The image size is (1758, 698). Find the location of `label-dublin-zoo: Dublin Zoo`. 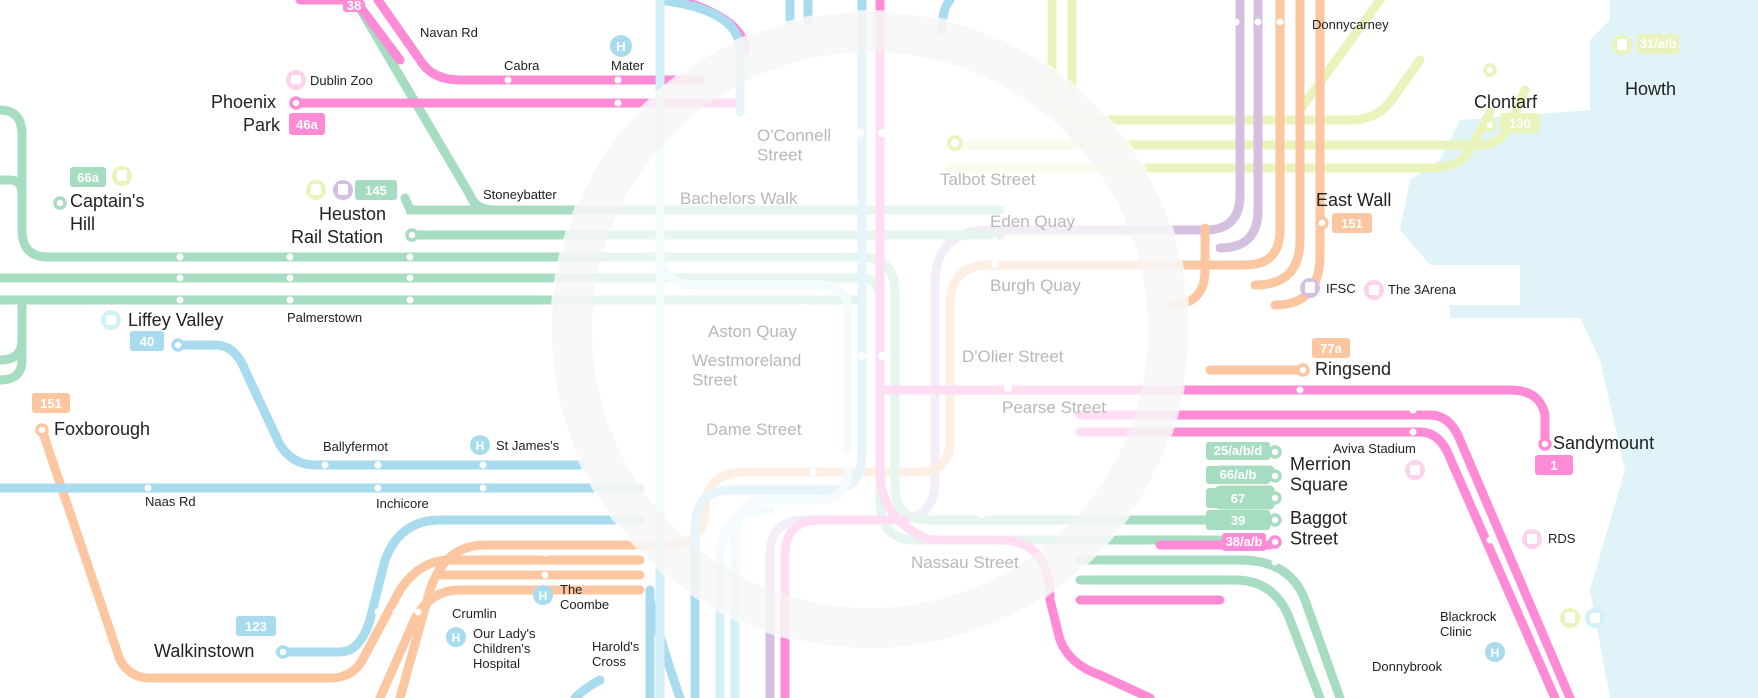

label-dublin-zoo: Dublin Zoo is located at coordinates (341, 80).